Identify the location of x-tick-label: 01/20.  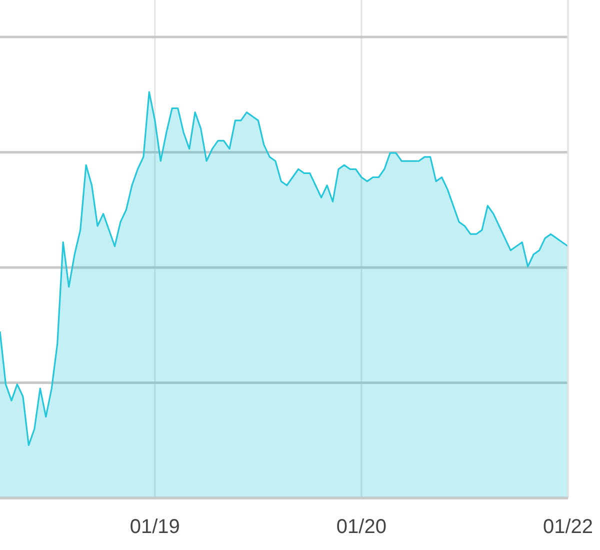
(361, 527).